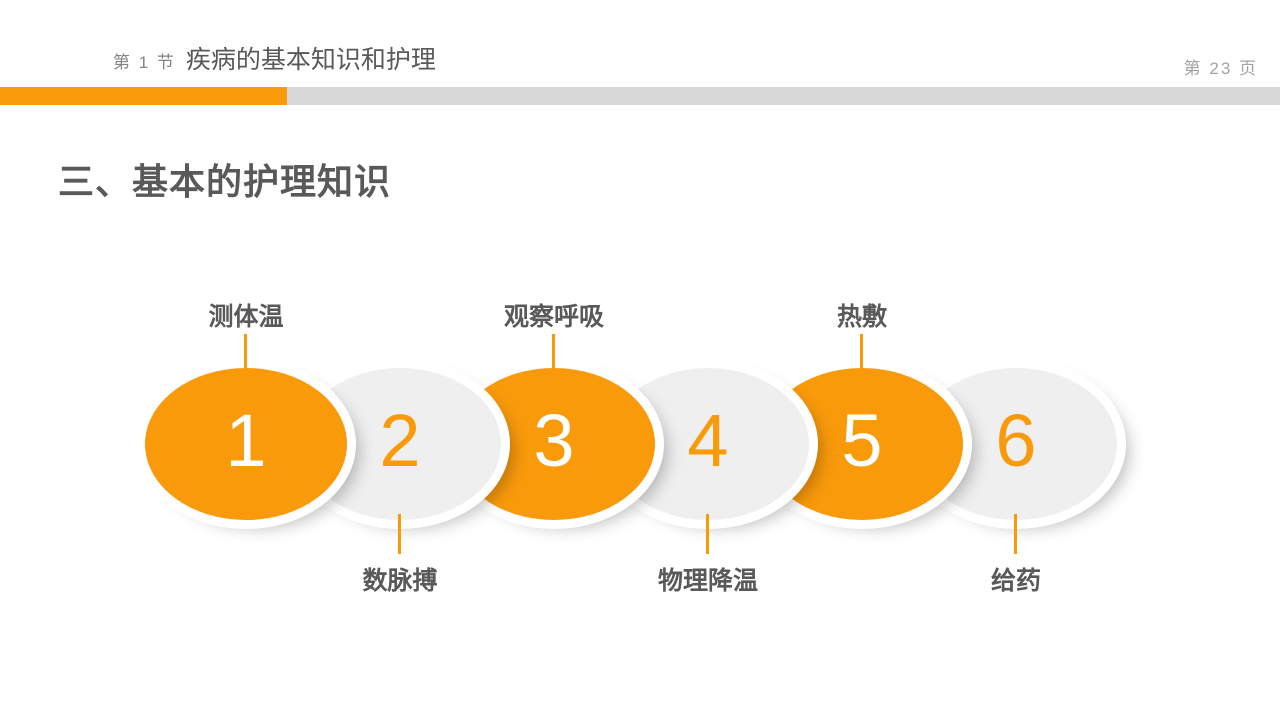 This screenshot has width=1280, height=720. What do you see at coordinates (246, 440) in the screenshot?
I see `step-number: 1` at bounding box center [246, 440].